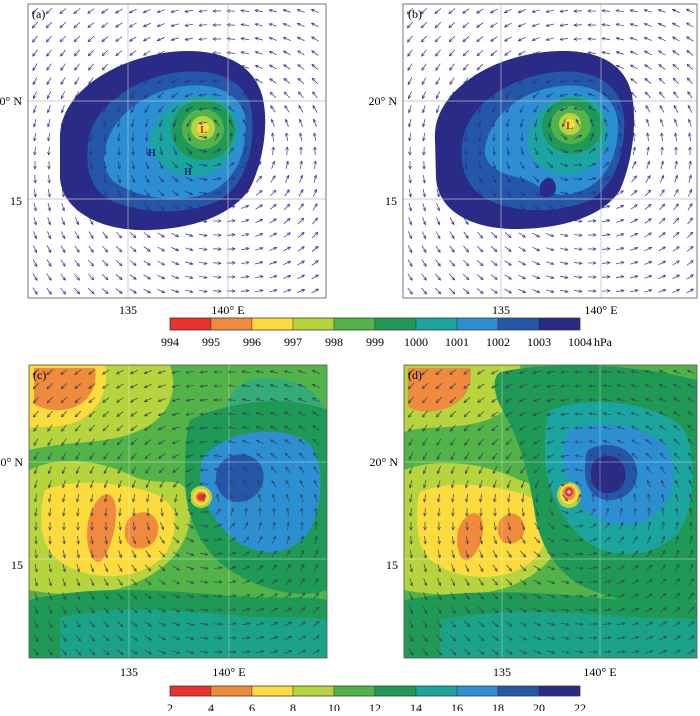 Image resolution: width=700 pixels, height=716 pixels. I want to click on pressure-colorbar-unit: hPa, so click(603, 342).